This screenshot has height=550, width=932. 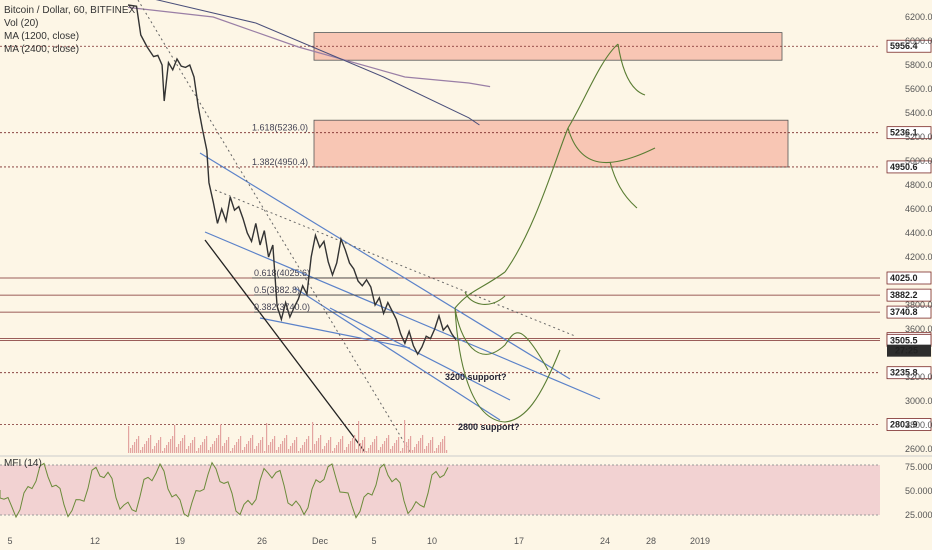 I want to click on ma-2400-label: MA (2400, close), so click(x=42, y=49).